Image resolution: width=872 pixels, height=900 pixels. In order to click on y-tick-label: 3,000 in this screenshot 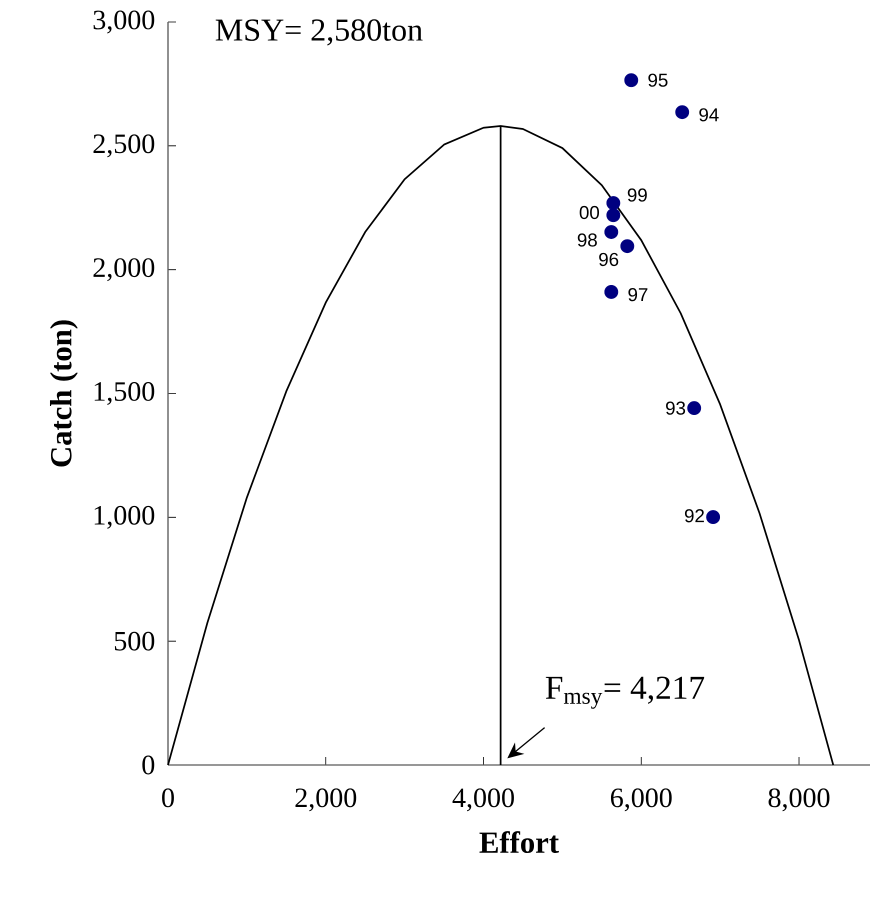, I will do `click(124, 22)`.